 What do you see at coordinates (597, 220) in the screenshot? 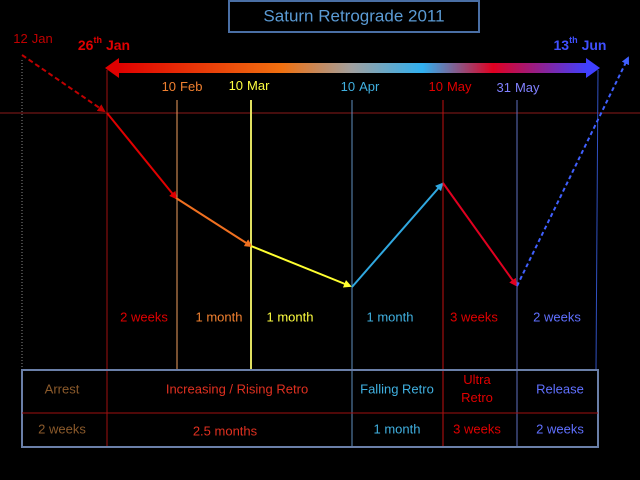
I see `v-line` at bounding box center [597, 220].